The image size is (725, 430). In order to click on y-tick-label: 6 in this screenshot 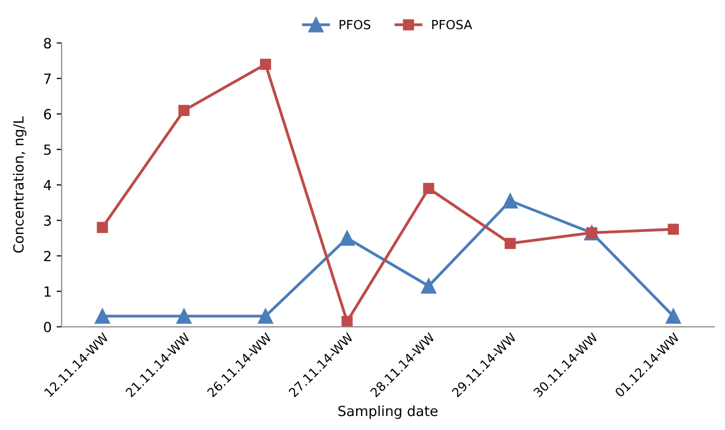, I will do `click(48, 114)`.